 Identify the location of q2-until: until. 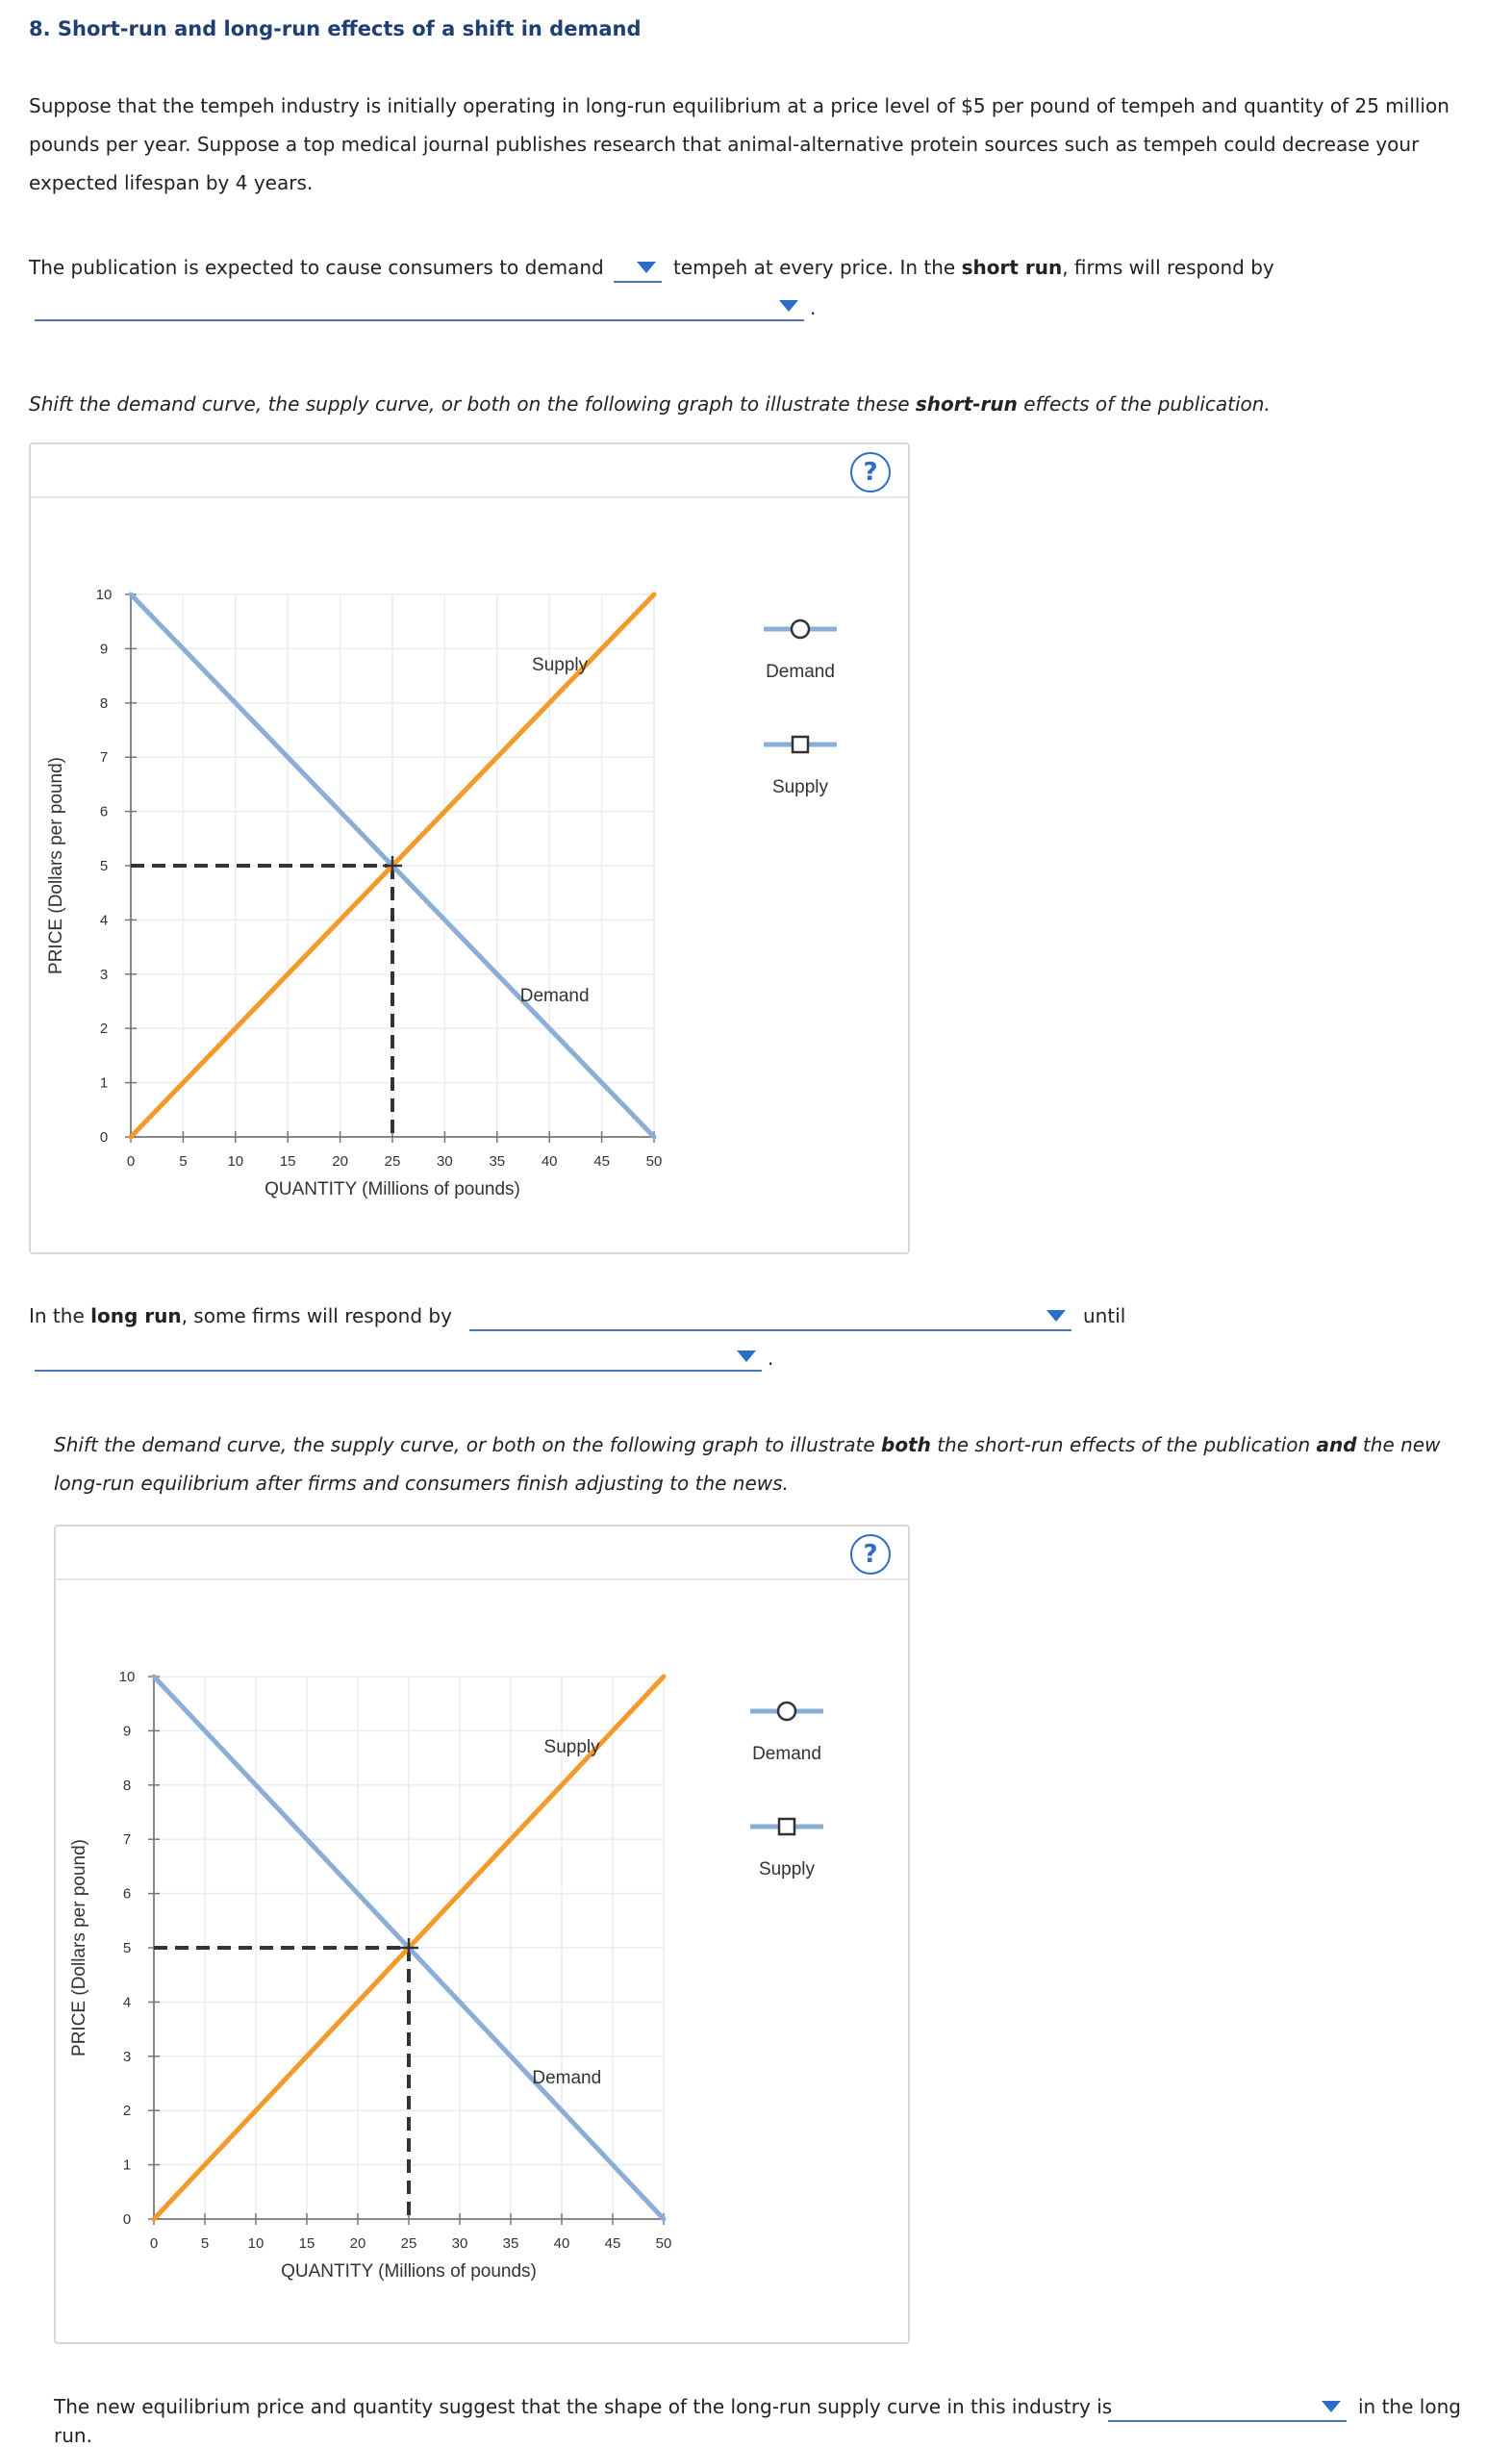
(1104, 1315).